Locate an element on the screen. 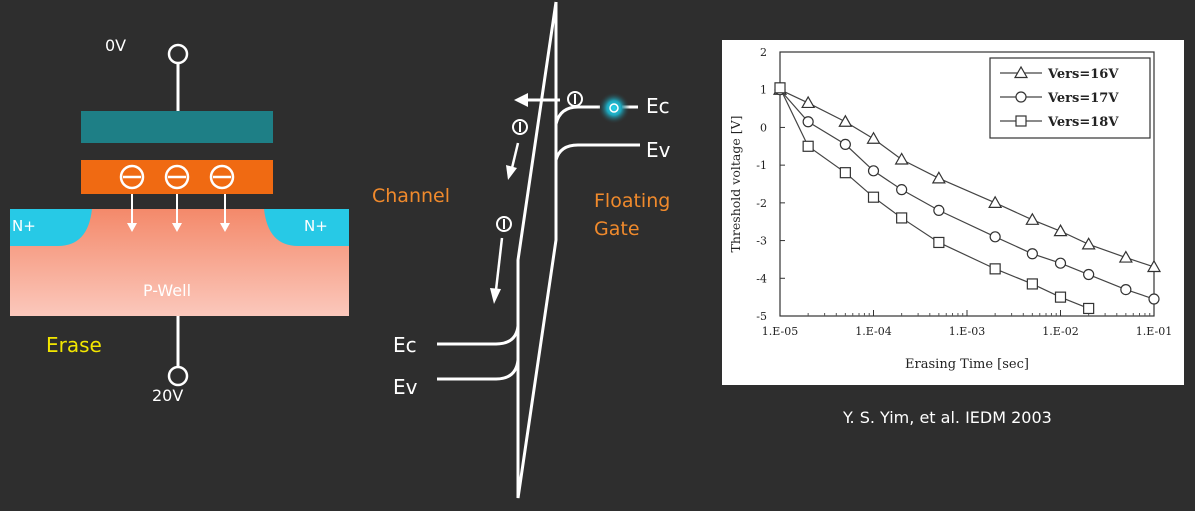  n-plus-left-region is located at coordinates (51, 227).